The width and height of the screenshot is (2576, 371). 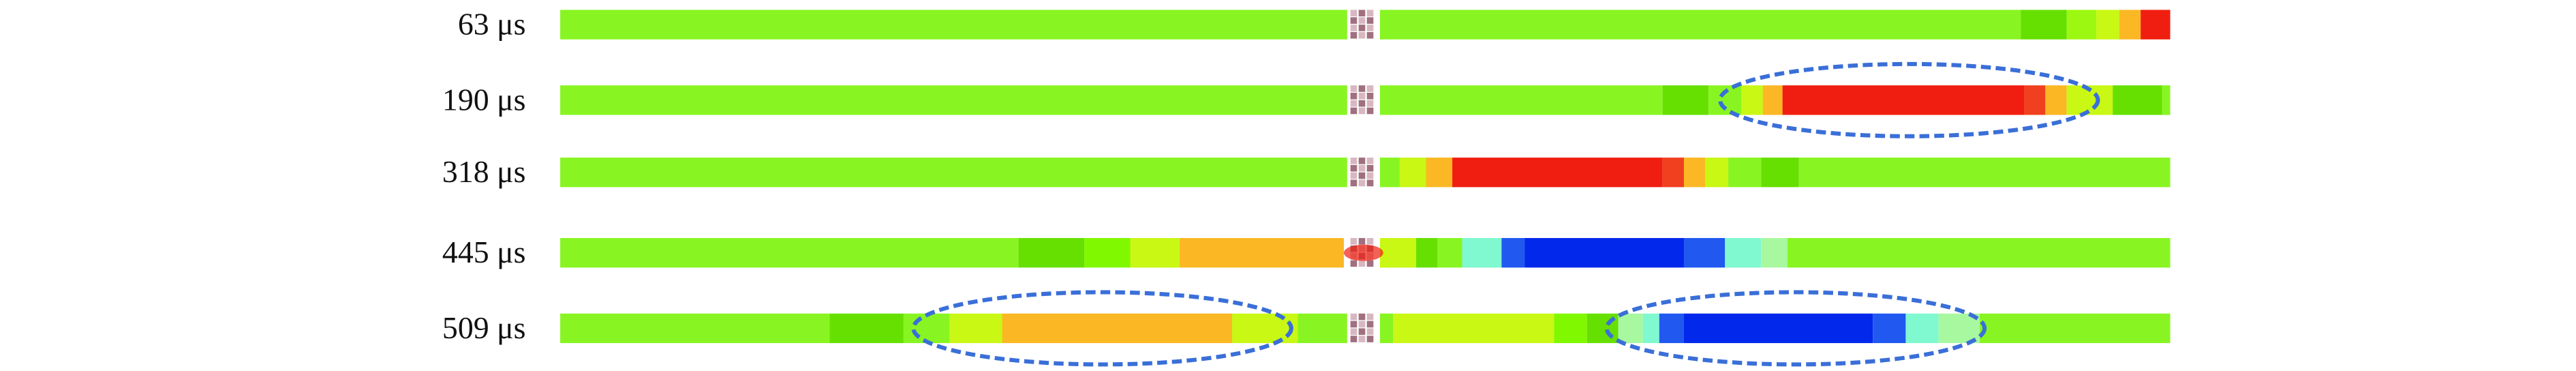 I want to click on row-time-label: 509 μs, so click(x=484, y=327).